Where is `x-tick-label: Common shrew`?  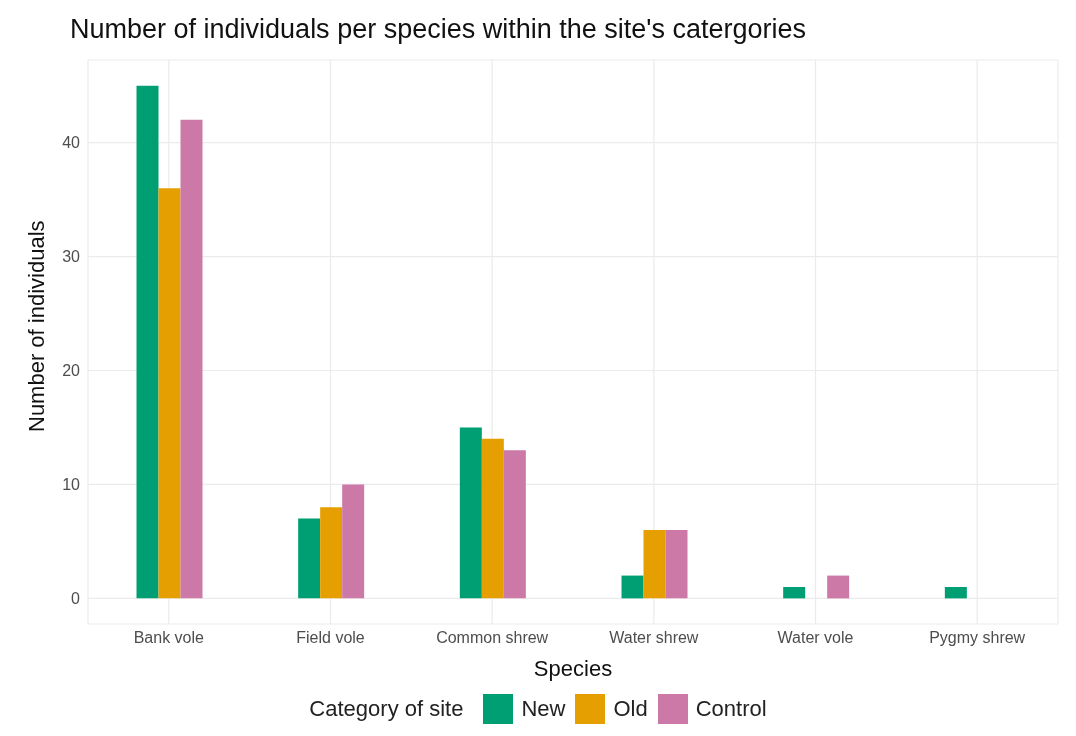 x-tick-label: Common shrew is located at coordinates (492, 638).